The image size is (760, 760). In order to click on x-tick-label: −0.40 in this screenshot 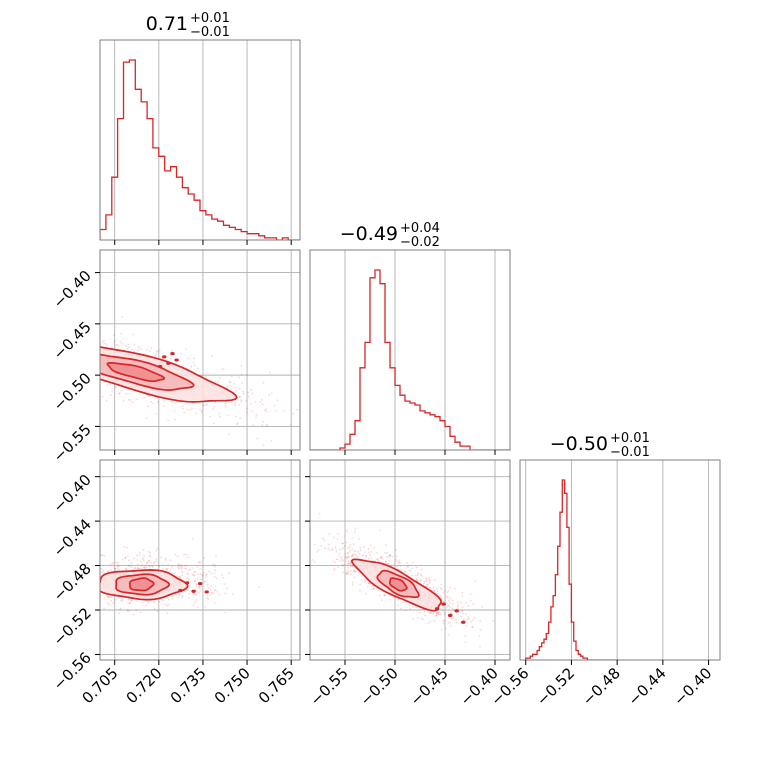, I will do `click(692, 686)`.